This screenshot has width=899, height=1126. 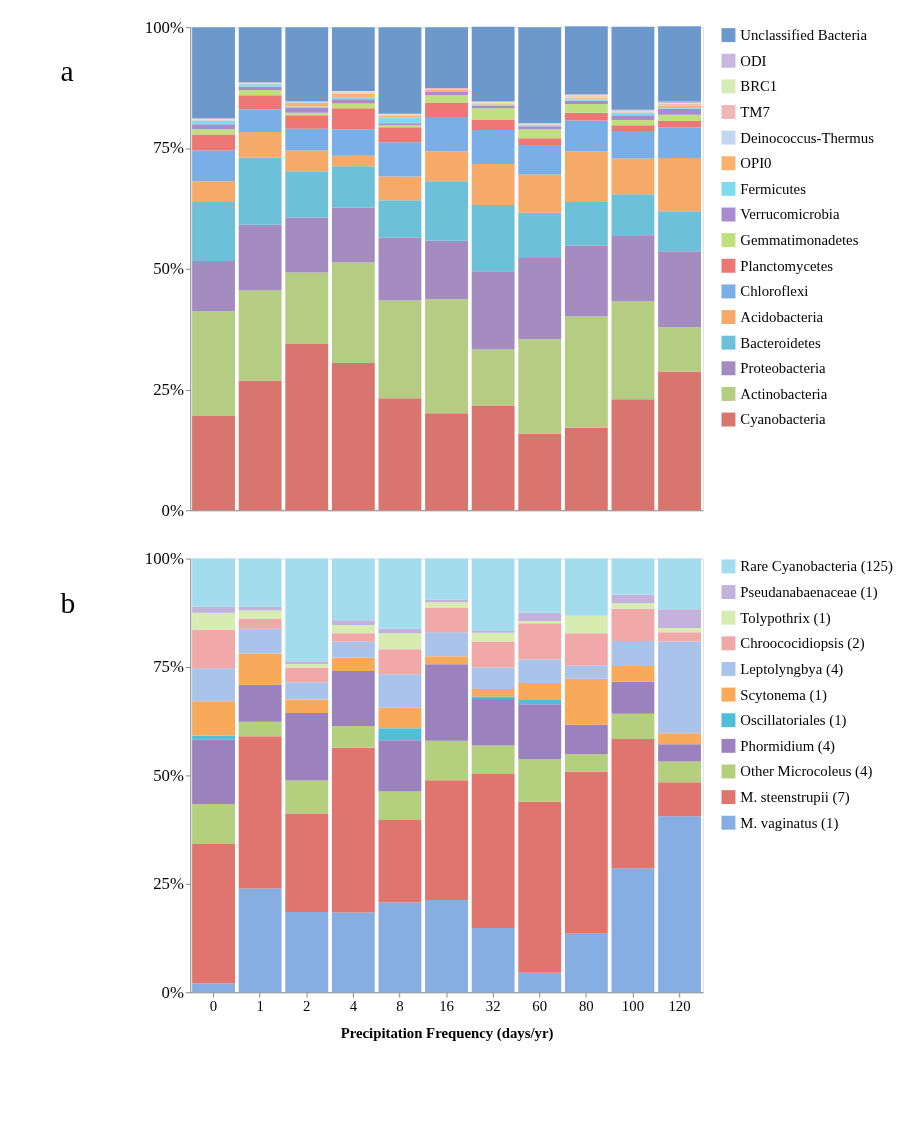 What do you see at coordinates (774, 291) in the screenshot?
I see `legend-label: Chloroflexi` at bounding box center [774, 291].